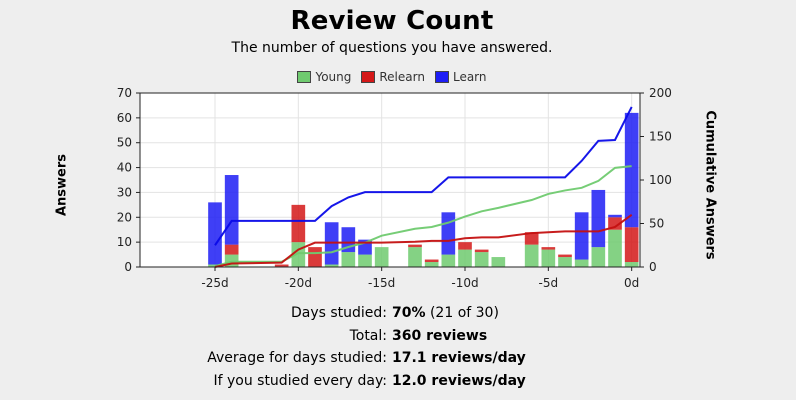 The width and height of the screenshot is (796, 400). I want to click on x-tick-label: -15d, so click(381, 283).